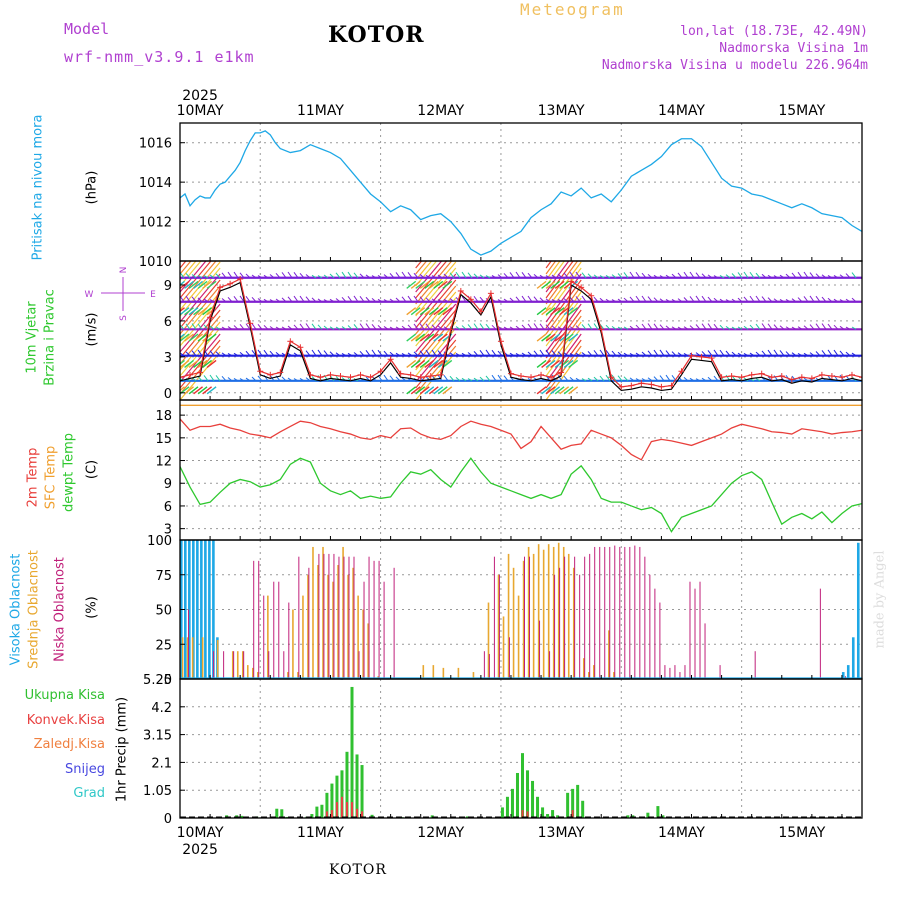 This screenshot has height=900, width=900. I want to click on dewpt-line, so click(521, 495).